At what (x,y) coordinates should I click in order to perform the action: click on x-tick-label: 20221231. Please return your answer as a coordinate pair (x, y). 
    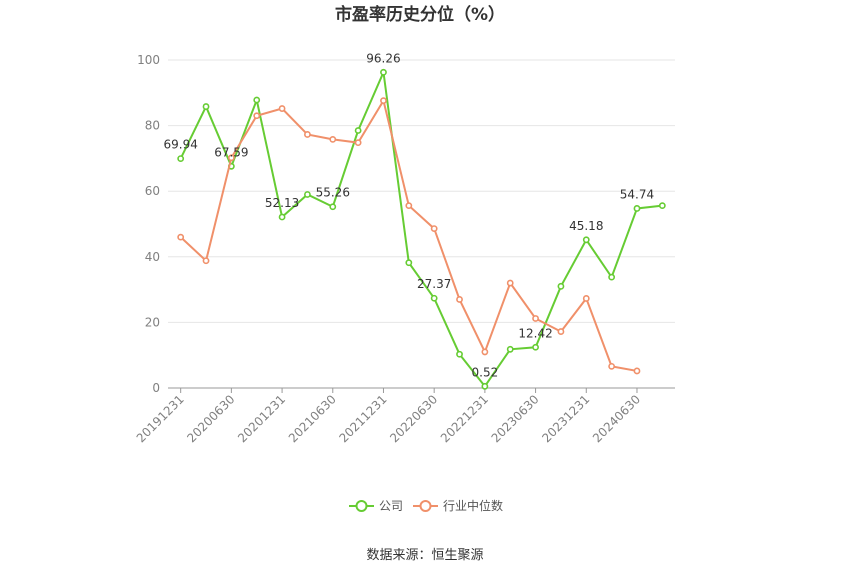
    Looking at the image, I should click on (464, 418).